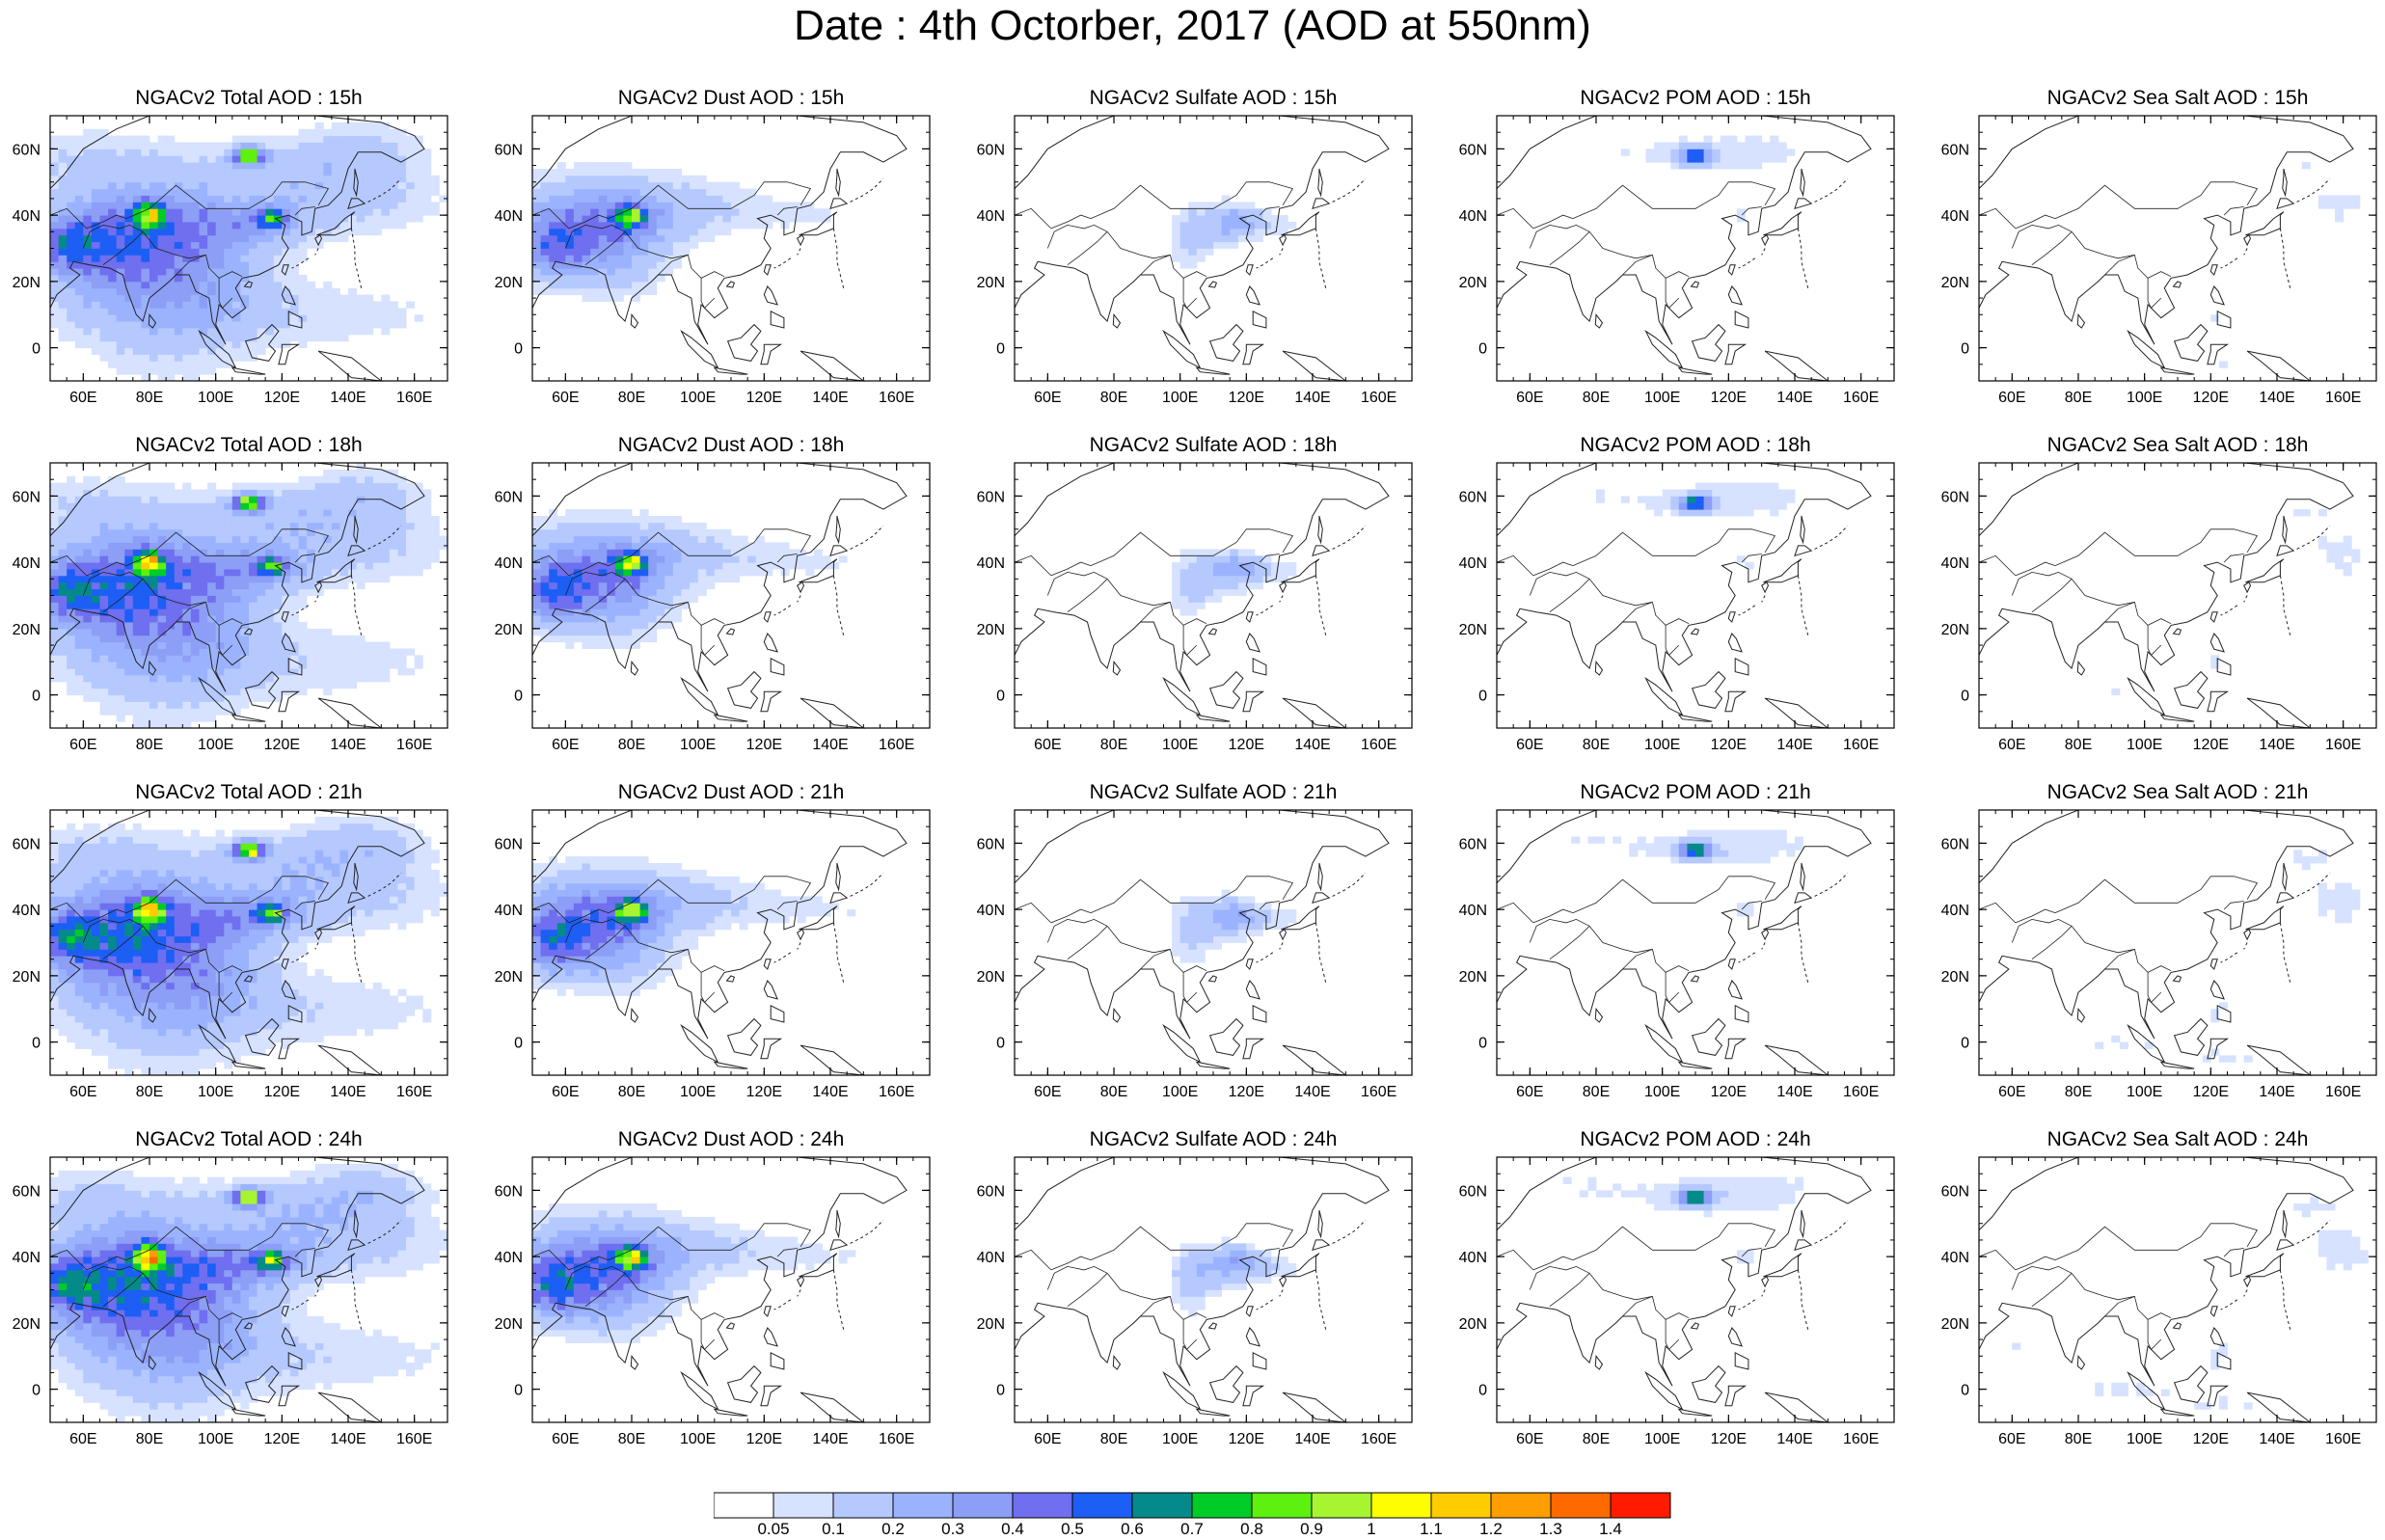 The width and height of the screenshot is (2385, 1540). I want to click on lon-tick-label: 80E, so click(149, 398).